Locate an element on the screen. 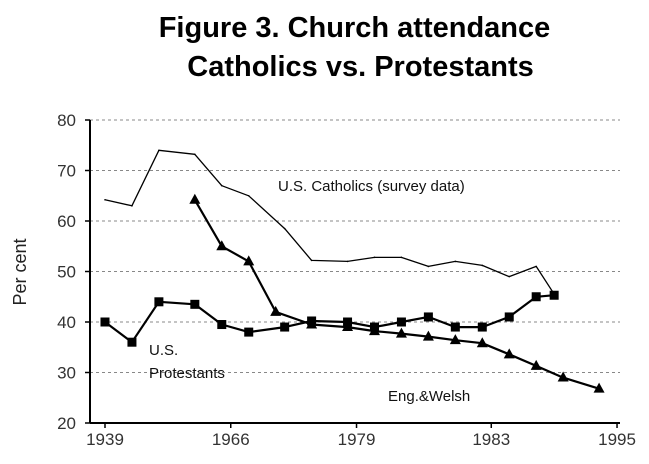 The image size is (649, 464). y-tick-label-50: 50 is located at coordinates (66, 272).